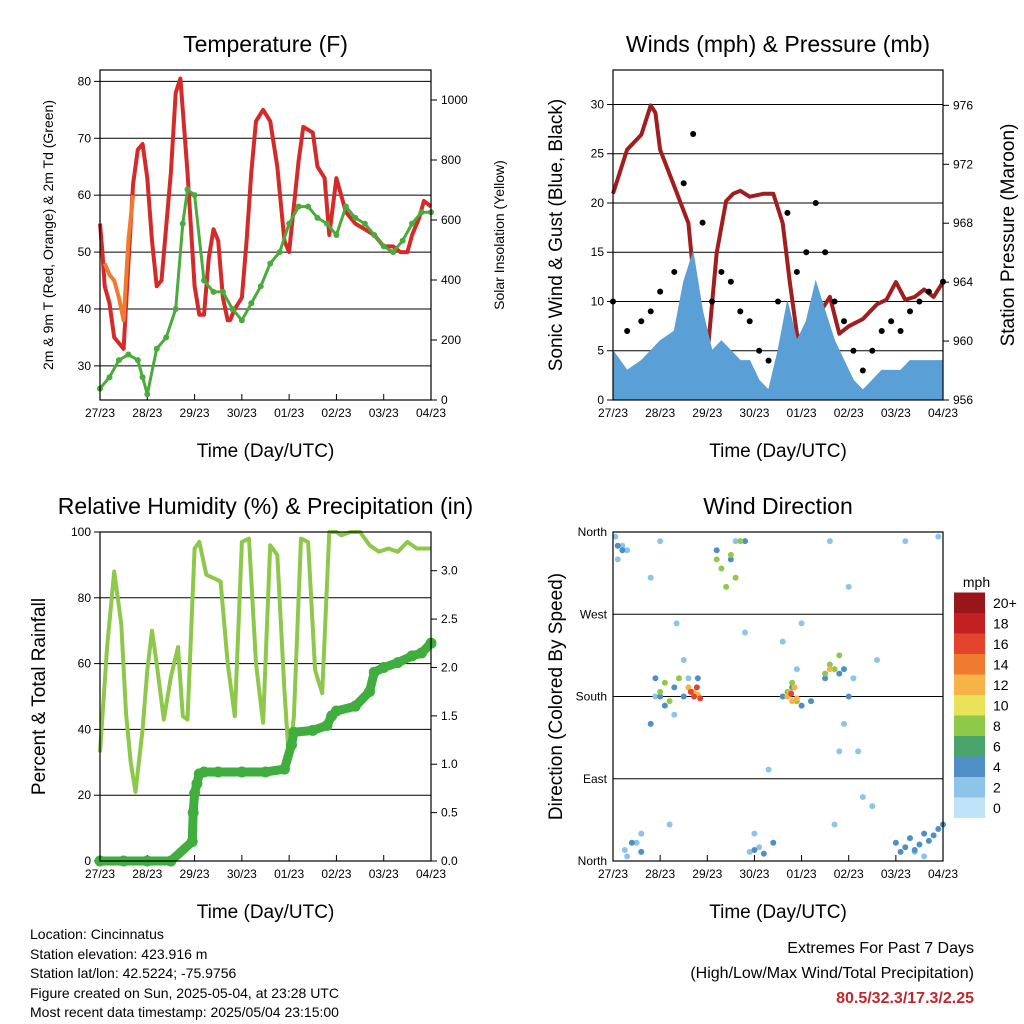 This screenshot has height=1024, width=1024. Describe the element at coordinates (976, 582) in the screenshot. I see `colorbar-title: mph` at that location.